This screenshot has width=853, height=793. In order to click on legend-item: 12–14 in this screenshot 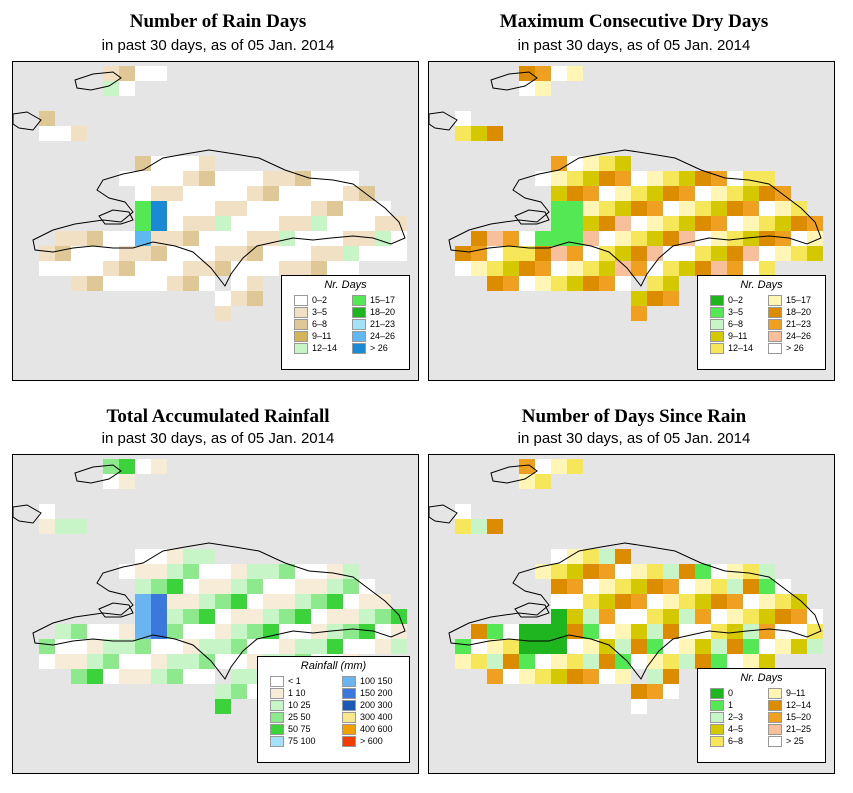, I will do `click(789, 706)`.